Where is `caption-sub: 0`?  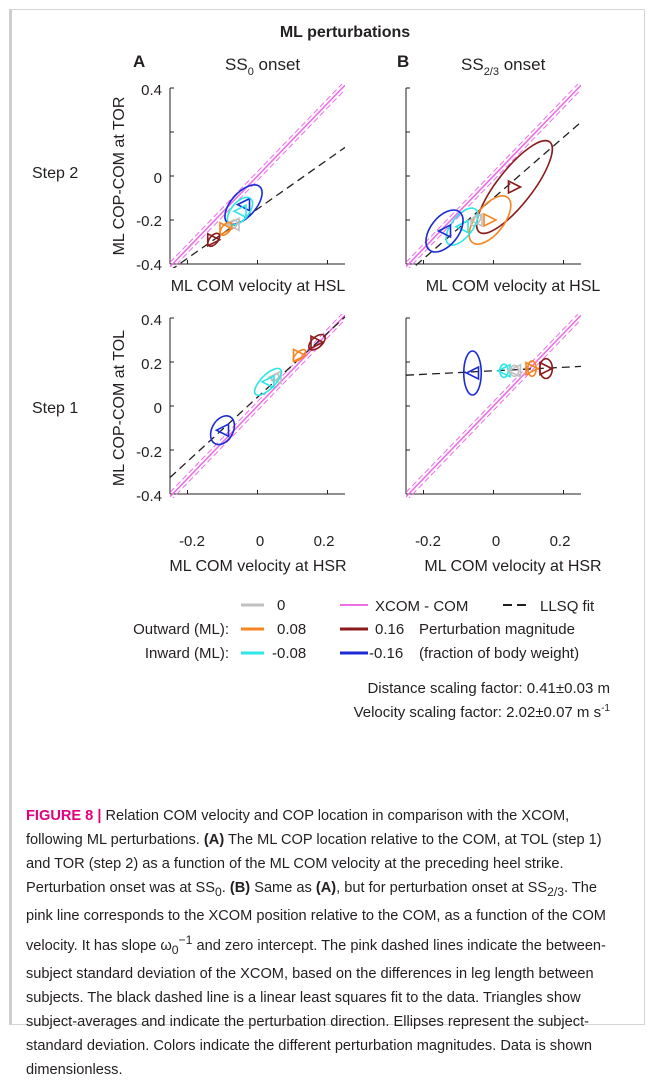 caption-sub: 0 is located at coordinates (218, 891).